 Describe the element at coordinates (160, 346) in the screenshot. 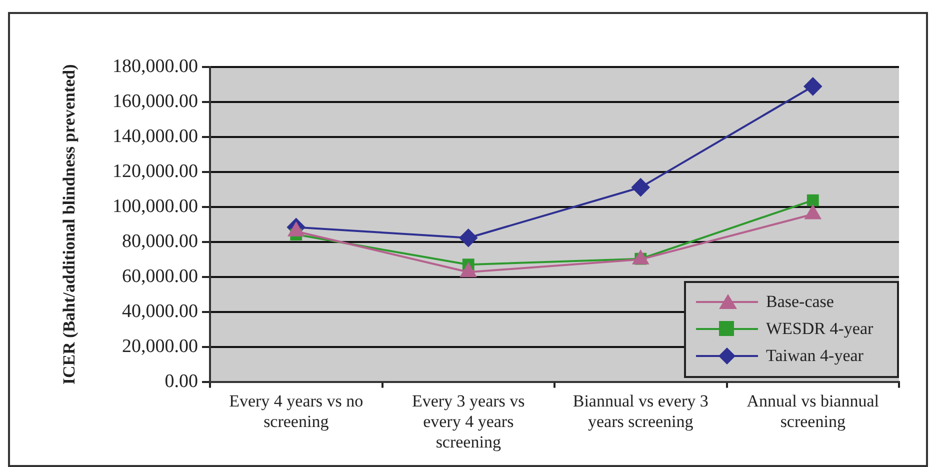

I see `y-tick-label: 20,000.00` at that location.